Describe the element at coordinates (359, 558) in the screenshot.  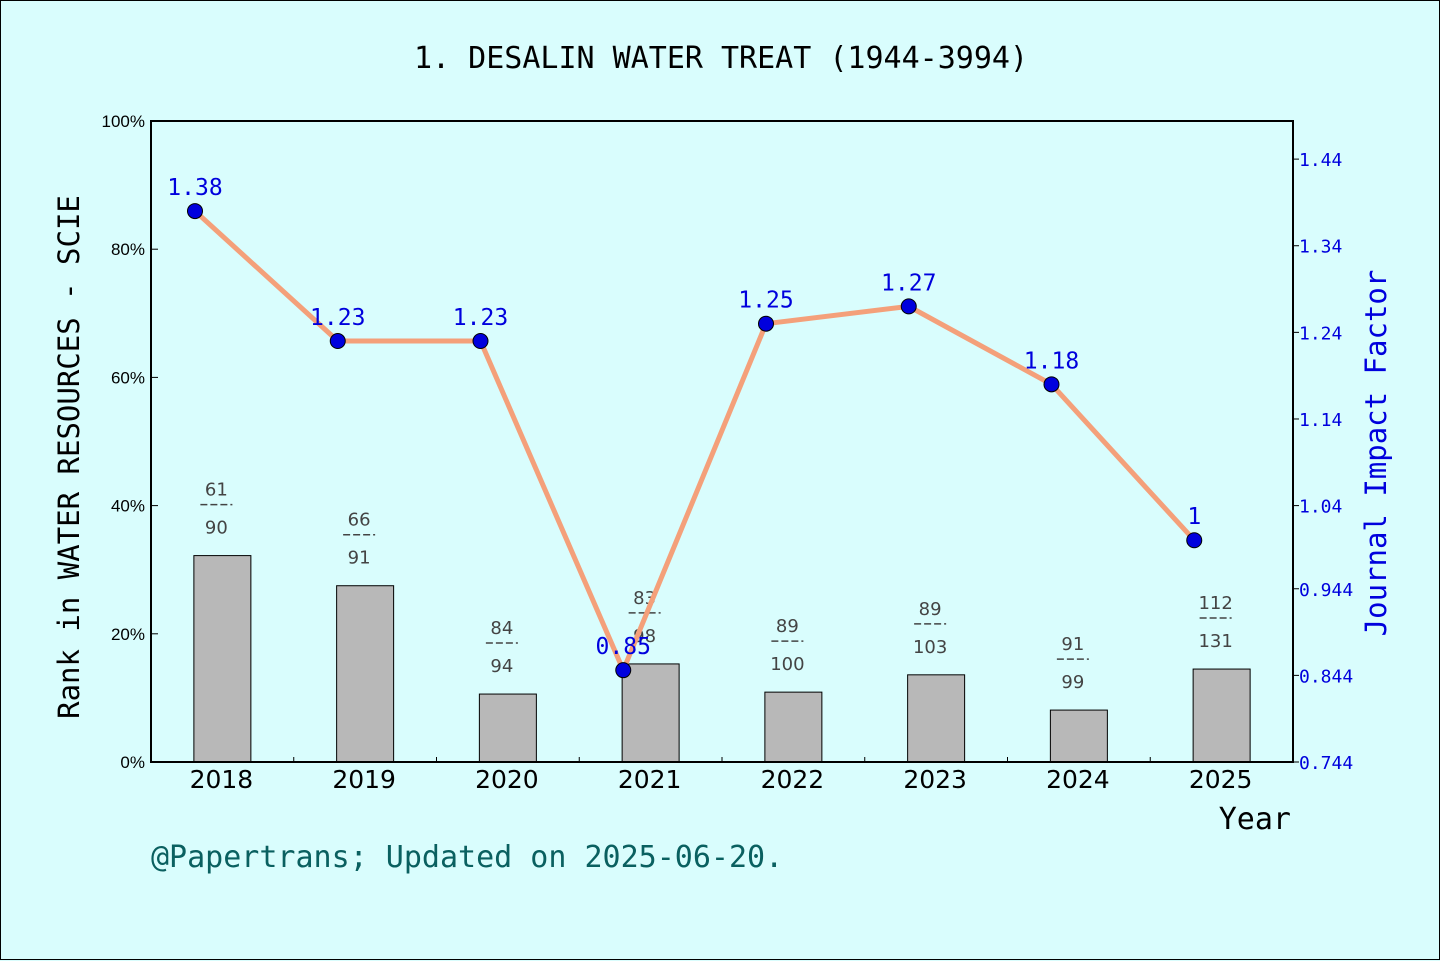
I see `rank-denominator: 91` at that location.